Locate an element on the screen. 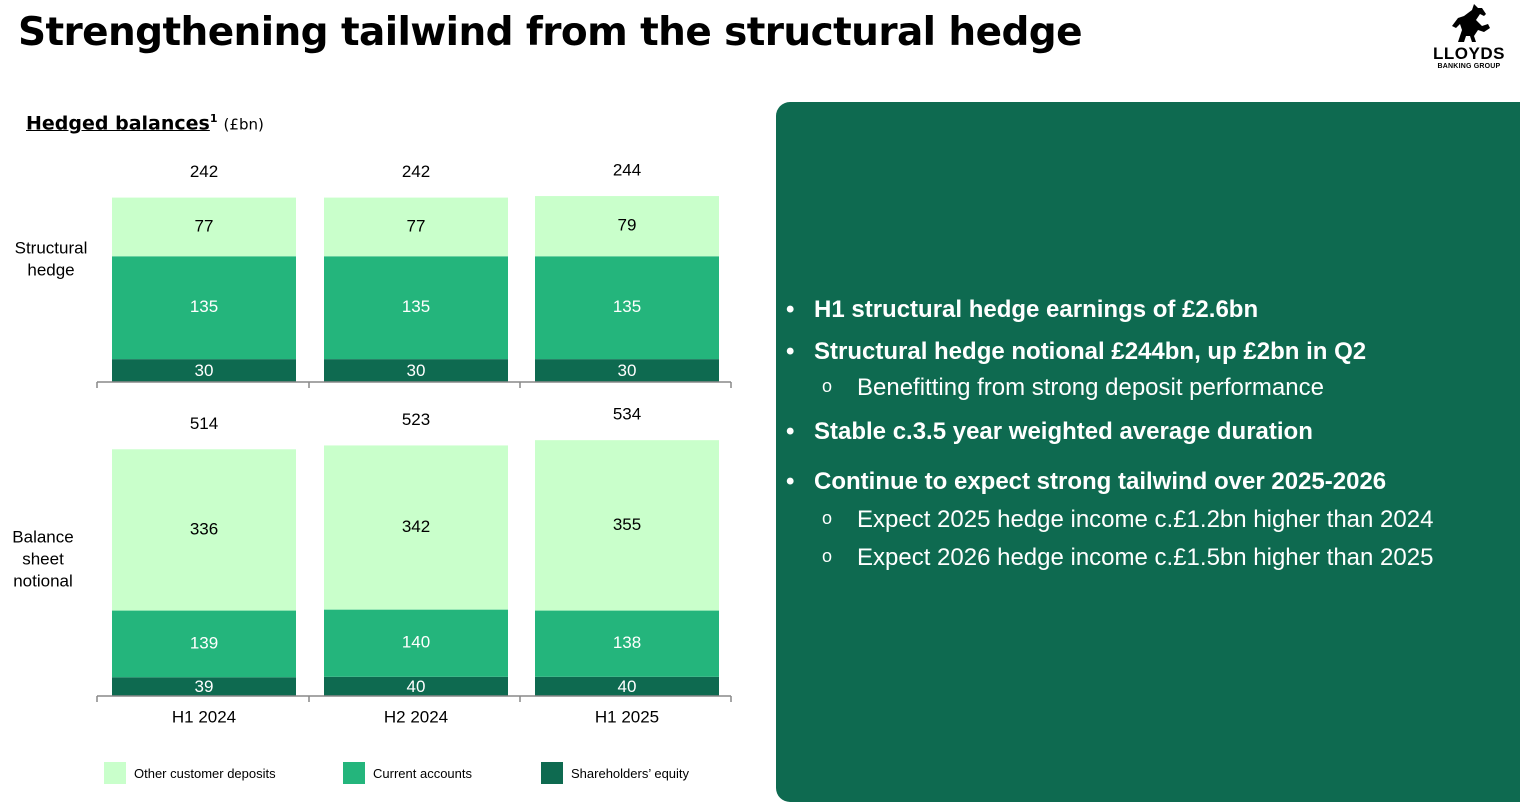 This screenshot has height=802, width=1520. legend-swatch-other-deposits is located at coordinates (115, 773).